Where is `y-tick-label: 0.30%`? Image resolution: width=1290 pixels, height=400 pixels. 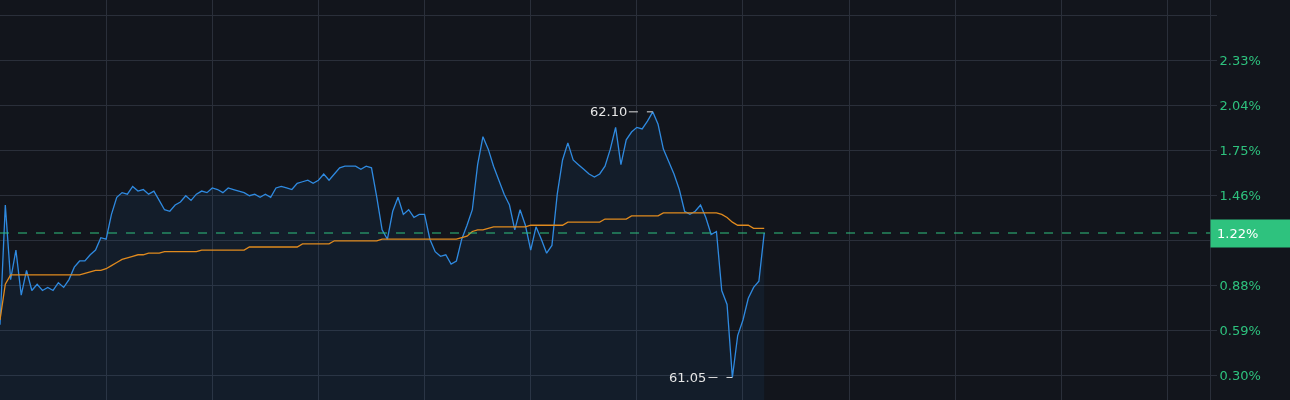
y-tick-label: 0.30% is located at coordinates (1240, 376).